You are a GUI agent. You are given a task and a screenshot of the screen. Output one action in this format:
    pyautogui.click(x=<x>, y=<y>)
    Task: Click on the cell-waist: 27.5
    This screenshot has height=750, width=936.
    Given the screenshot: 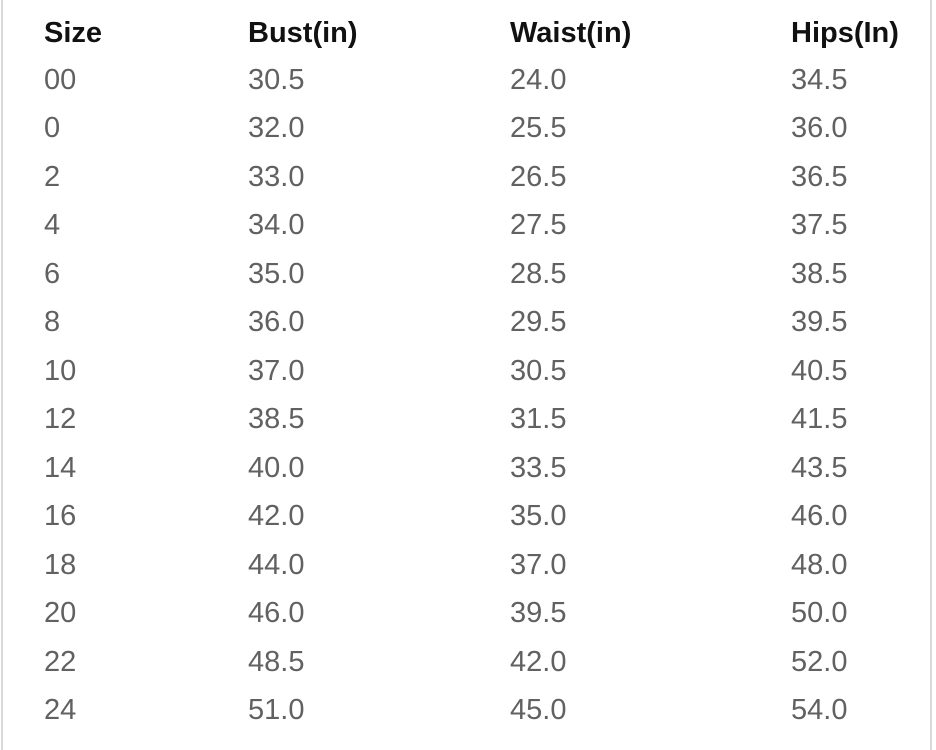 What is the action you would take?
    pyautogui.click(x=538, y=225)
    